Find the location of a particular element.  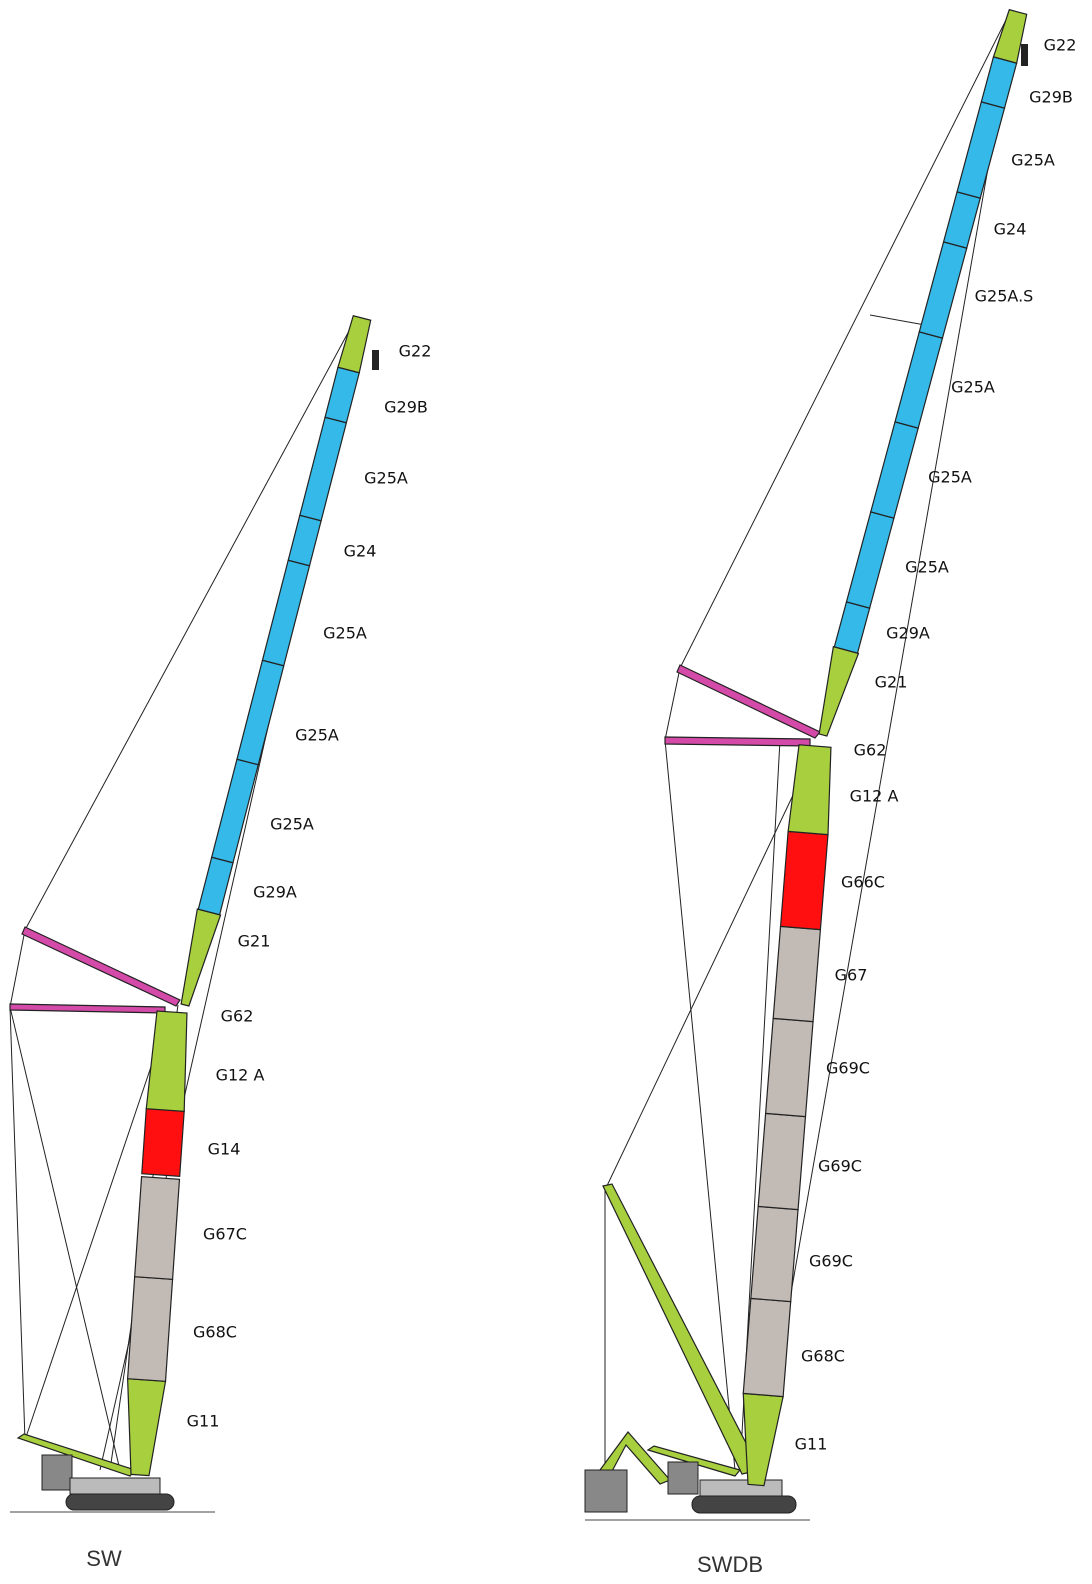

section-label: G25A.S is located at coordinates (1004, 296).